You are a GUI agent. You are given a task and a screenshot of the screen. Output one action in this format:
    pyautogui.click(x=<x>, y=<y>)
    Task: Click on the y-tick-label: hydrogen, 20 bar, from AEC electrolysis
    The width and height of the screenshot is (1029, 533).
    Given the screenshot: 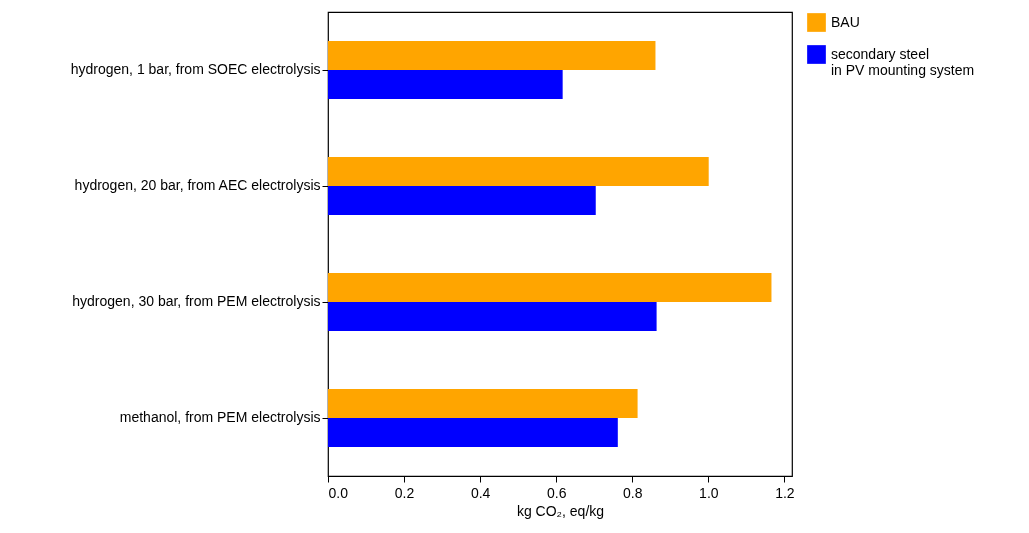 What is the action you would take?
    pyautogui.click(x=197, y=185)
    